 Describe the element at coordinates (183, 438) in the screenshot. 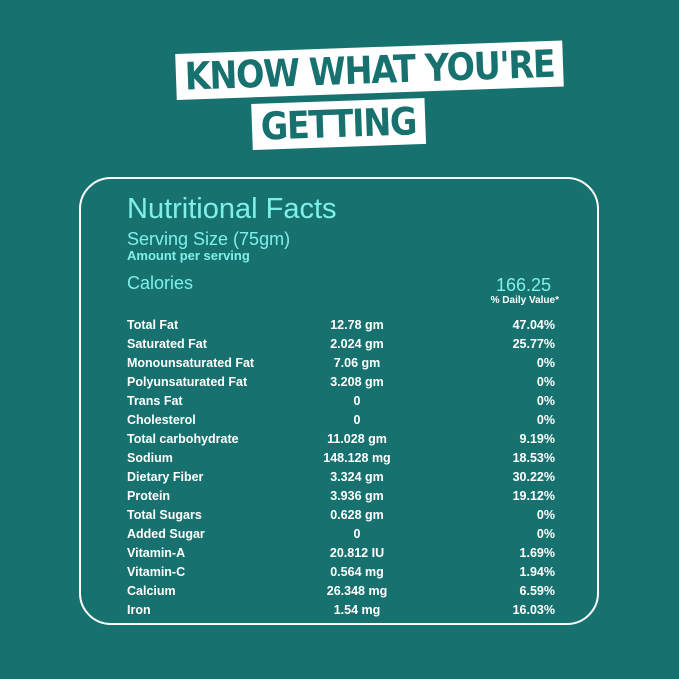

I see `nutrient-name: Total carbohydrate` at that location.